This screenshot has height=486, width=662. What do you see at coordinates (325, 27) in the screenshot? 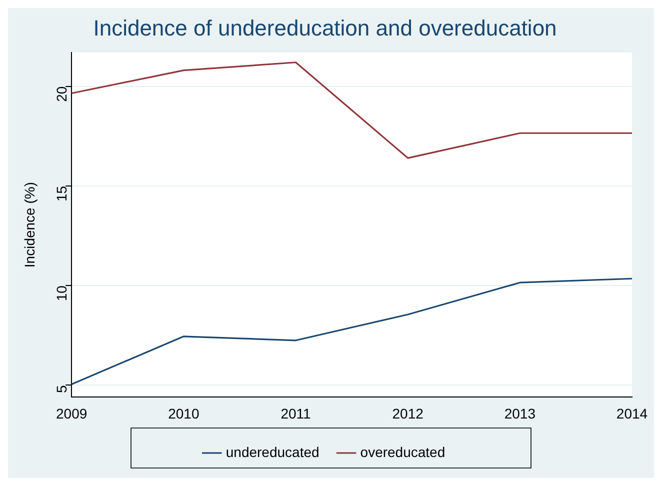
I see `chart-title: Incidence of undereducation and overeducation` at bounding box center [325, 27].